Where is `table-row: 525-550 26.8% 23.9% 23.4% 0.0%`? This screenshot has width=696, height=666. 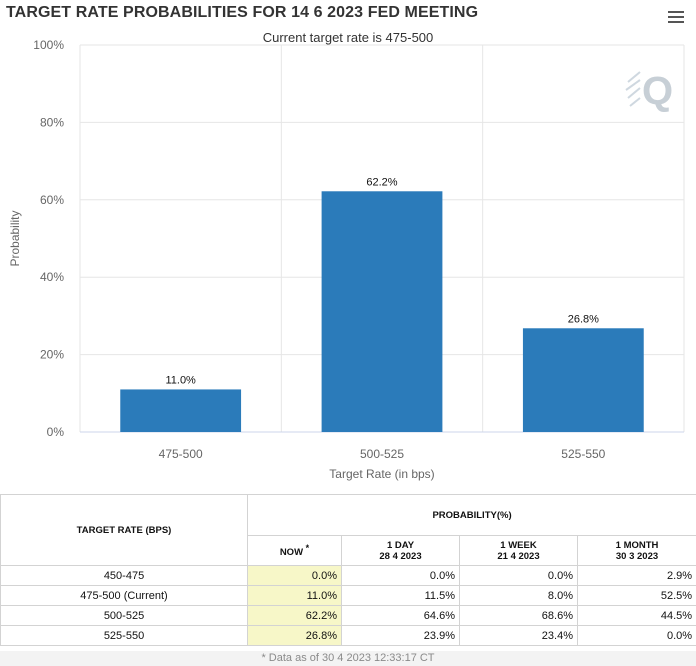
table-row: 525-550 26.8% 23.9% 23.4% 0.0% is located at coordinates (348, 635).